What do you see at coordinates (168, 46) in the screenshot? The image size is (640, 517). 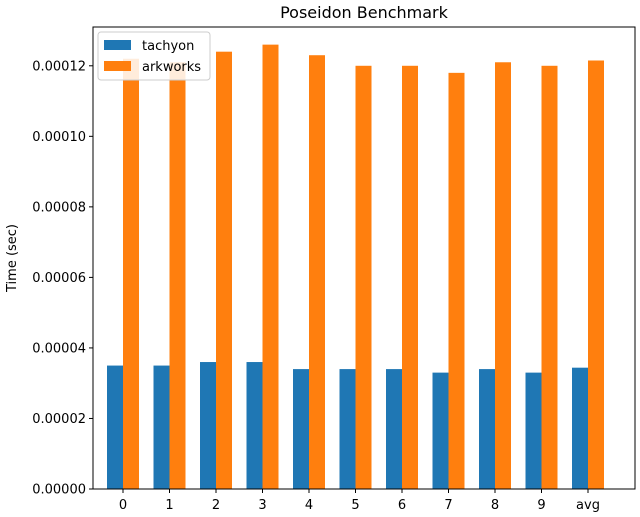 I see `legend-label-tachyon: tachyon` at bounding box center [168, 46].